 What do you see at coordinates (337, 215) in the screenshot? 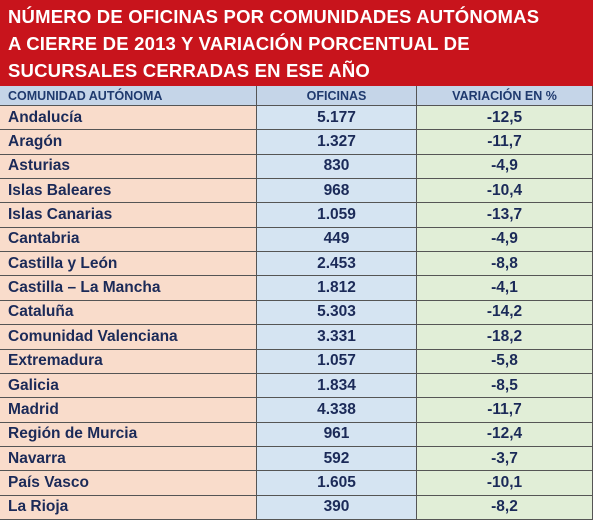
I see `offices-cell: 1.059` at bounding box center [337, 215].